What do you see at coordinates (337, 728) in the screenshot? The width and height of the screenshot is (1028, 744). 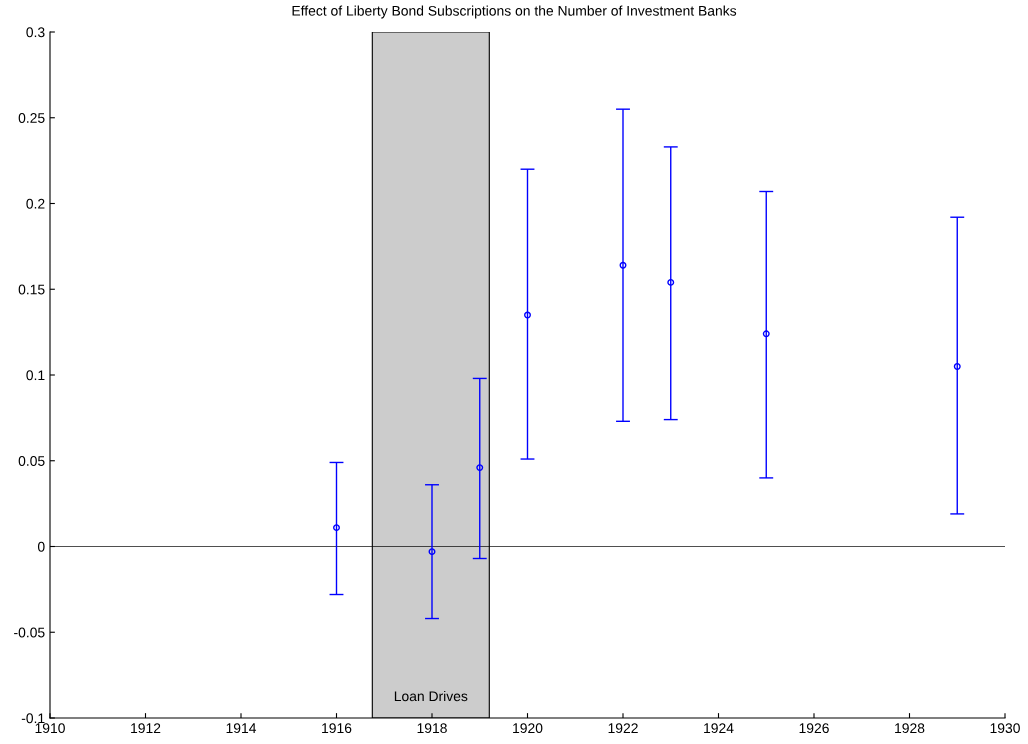 I see `x-tick-label: 1916` at bounding box center [337, 728].